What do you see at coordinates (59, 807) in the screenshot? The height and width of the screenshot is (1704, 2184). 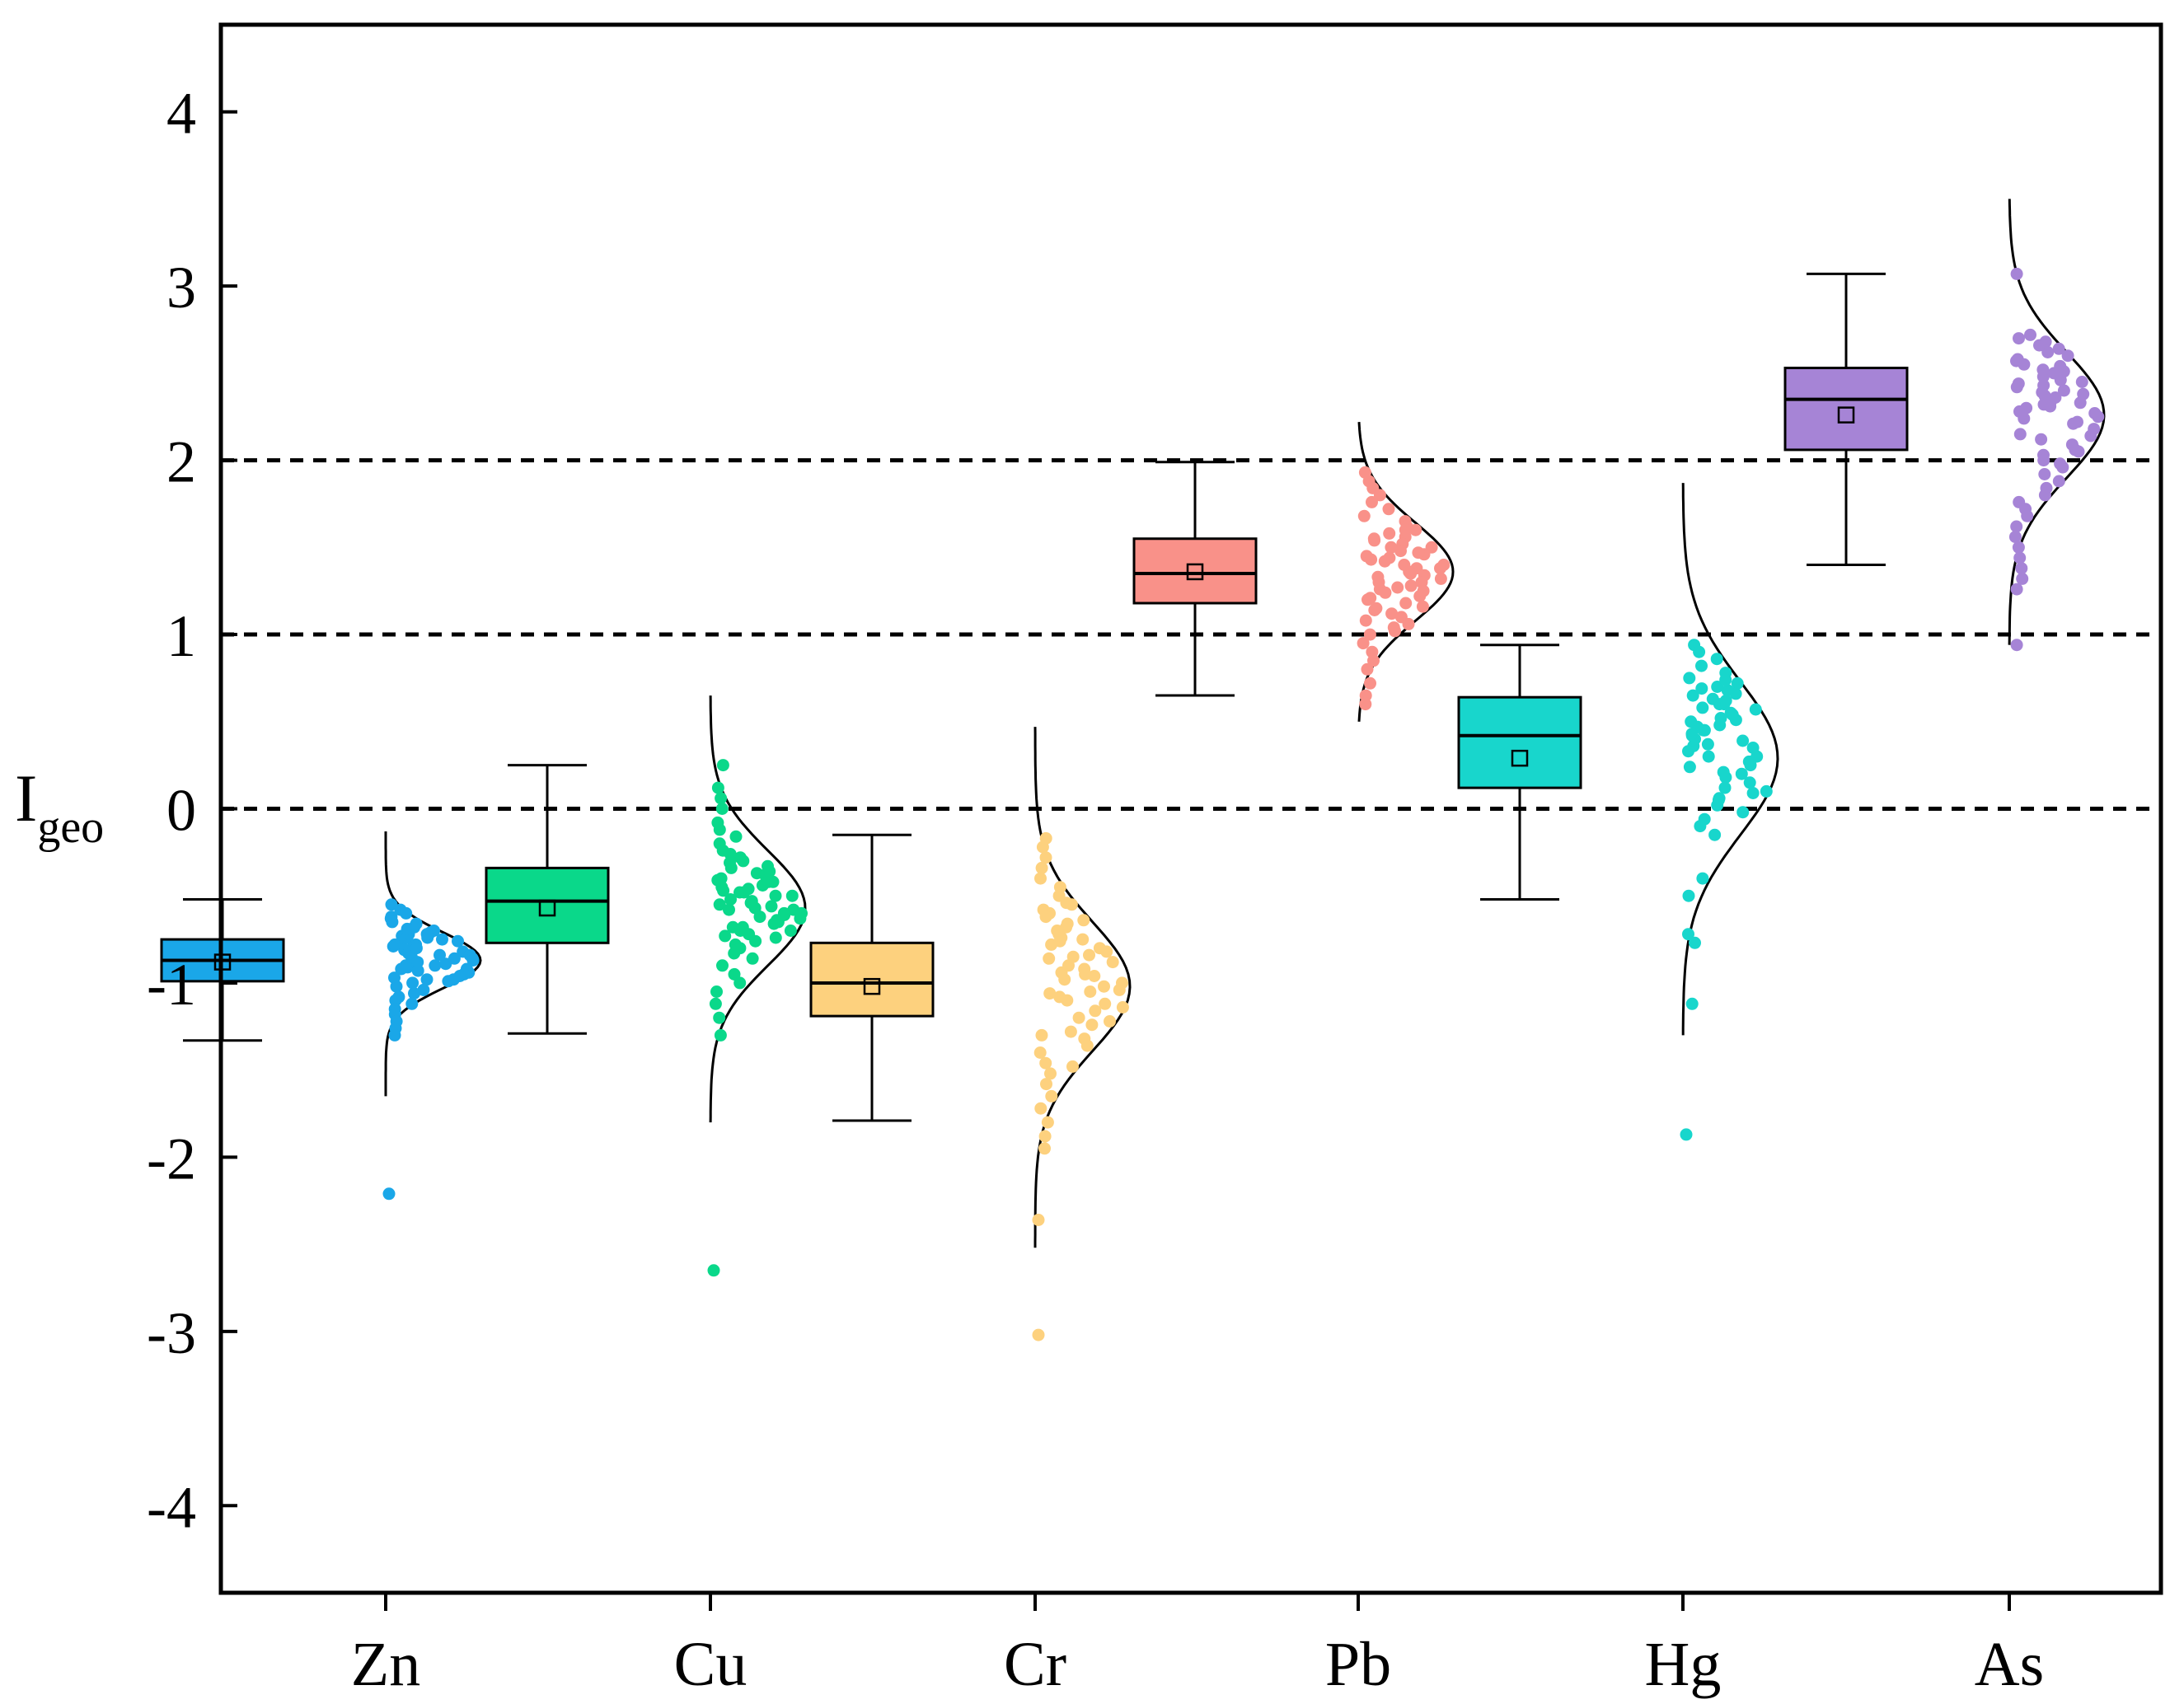 I see `y-axis-label: Igeo` at bounding box center [59, 807].